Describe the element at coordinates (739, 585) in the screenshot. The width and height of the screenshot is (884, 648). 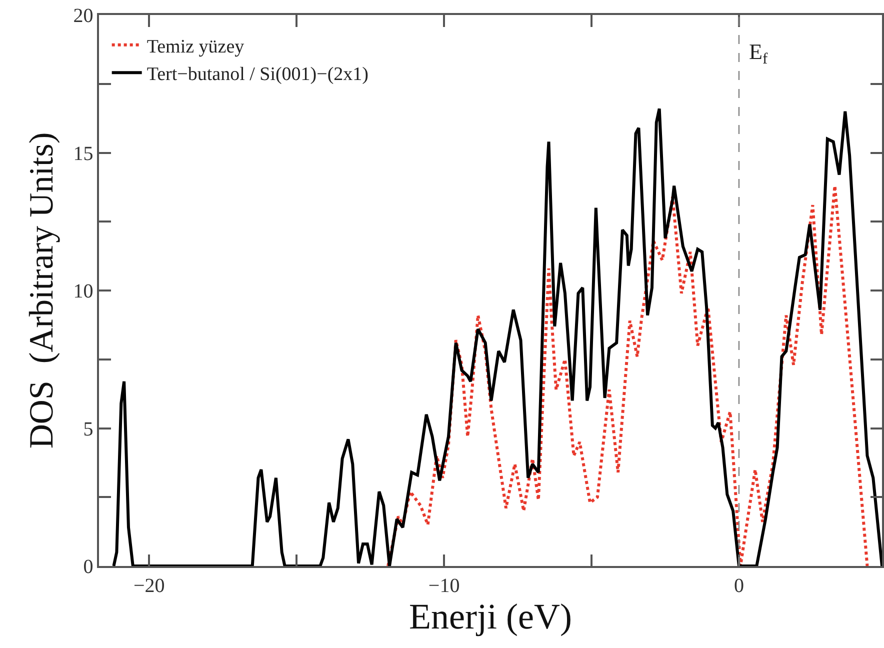
I see `x-tick-label: 0` at that location.